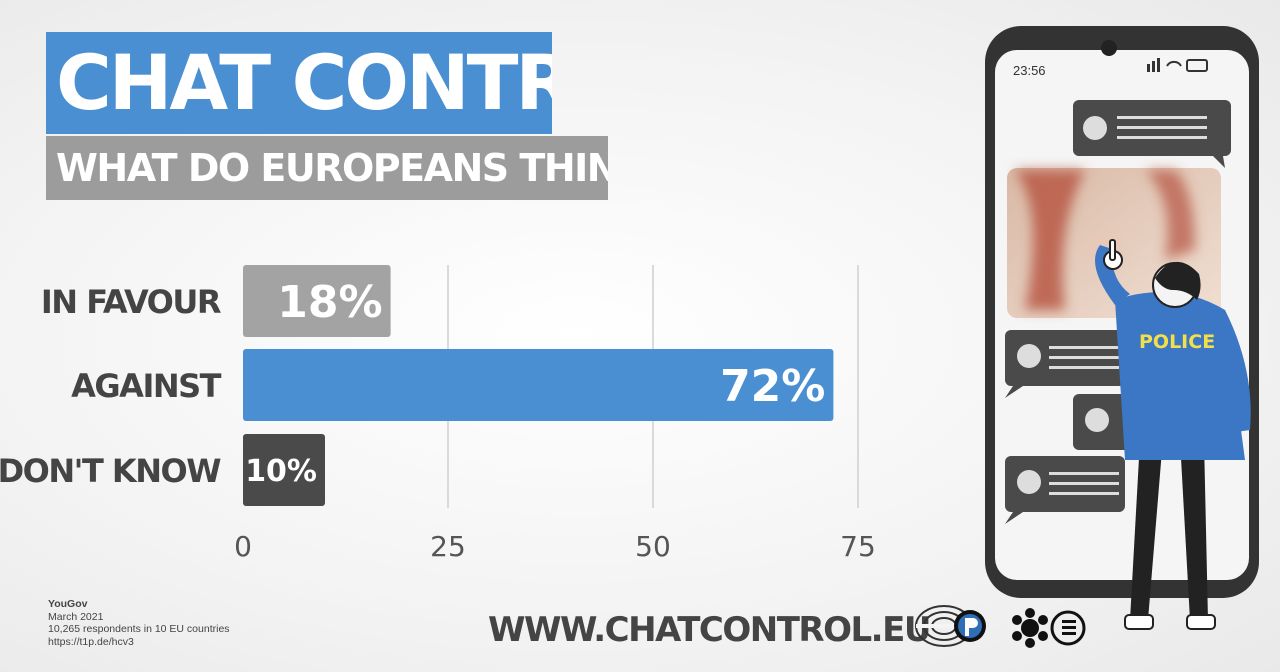  I want to click on bar-value-label: 72%, so click(772, 386).